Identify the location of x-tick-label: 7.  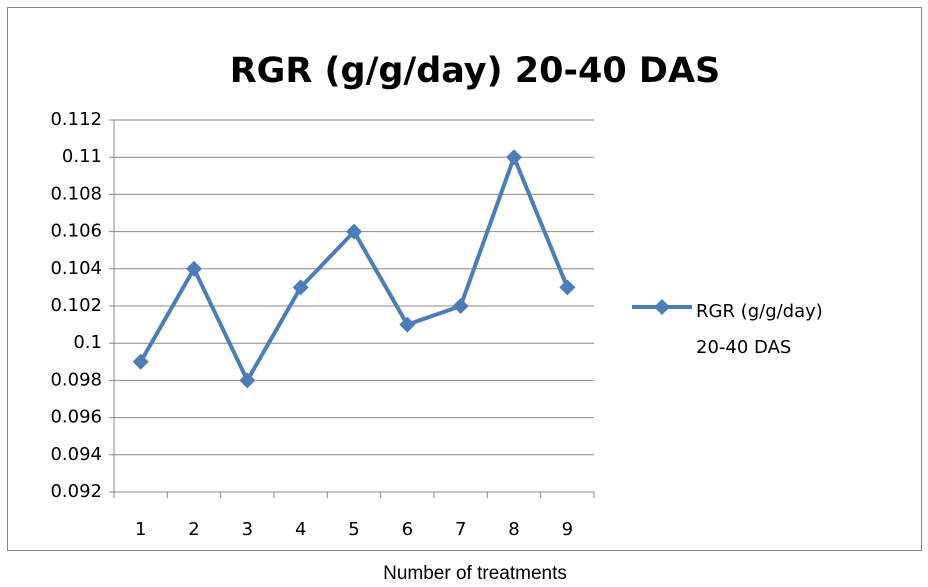
(460, 529).